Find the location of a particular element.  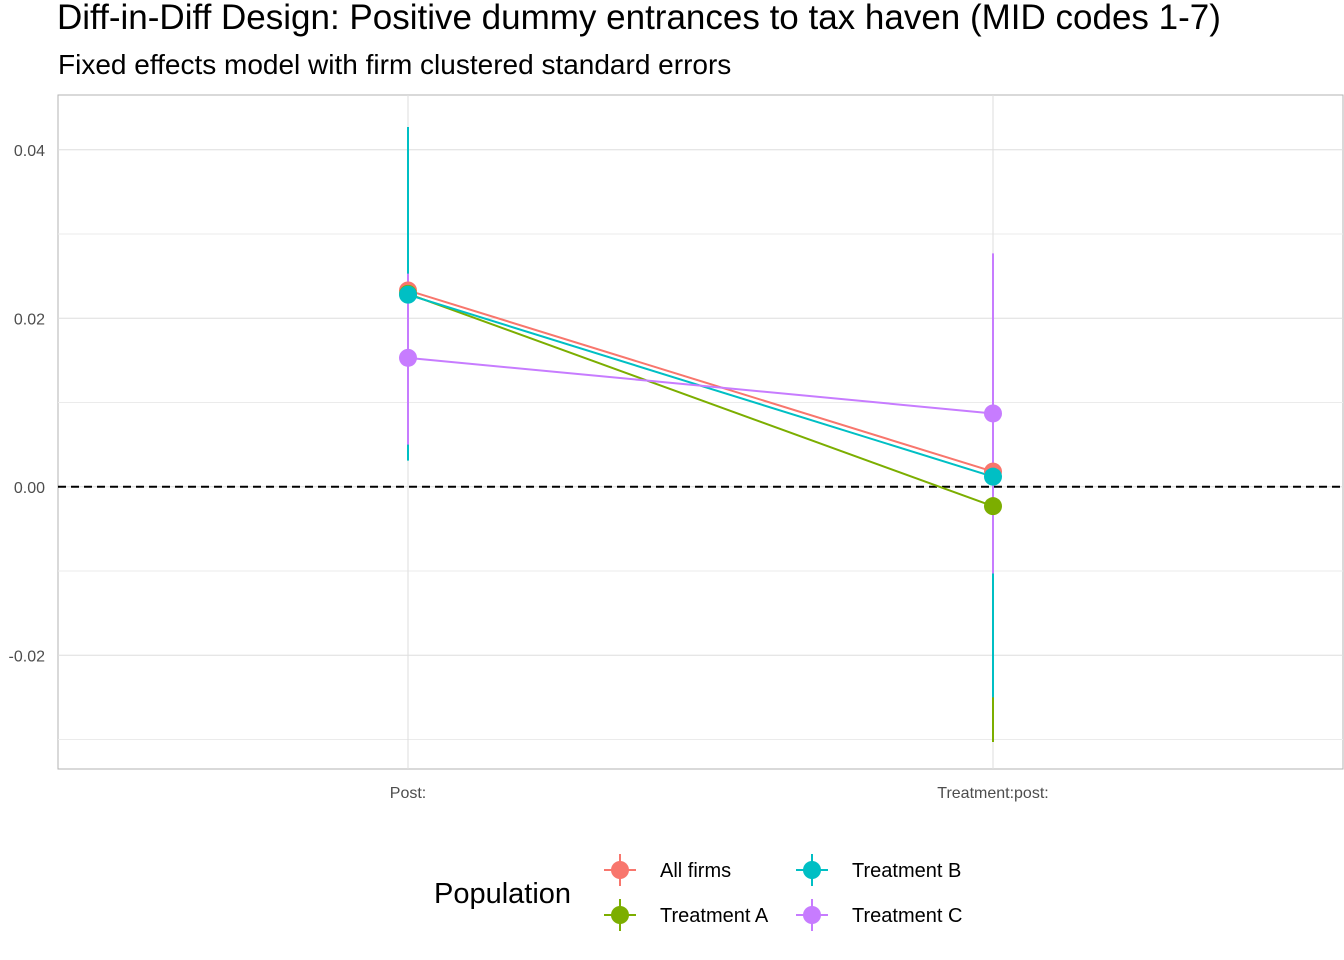

legend-key-point-all-firms is located at coordinates (620, 870).